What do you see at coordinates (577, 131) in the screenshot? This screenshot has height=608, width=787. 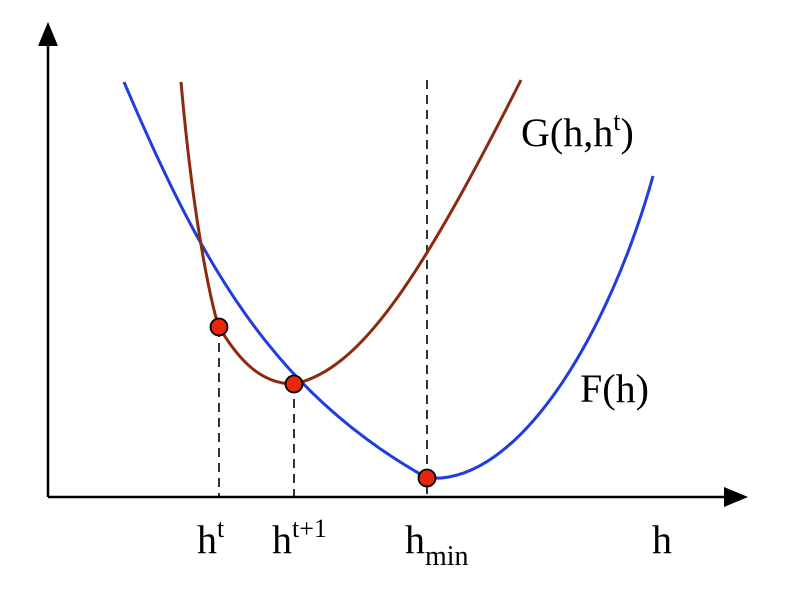 I see `curve-g-label: G(h,ht)` at bounding box center [577, 131].